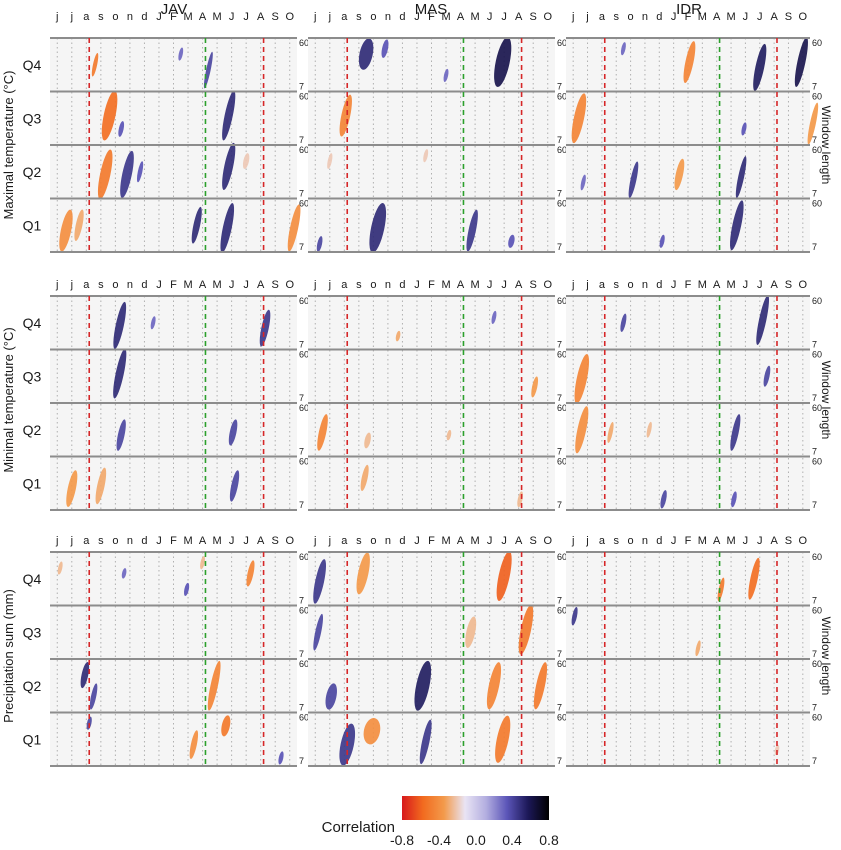 The height and width of the screenshot is (850, 841). What do you see at coordinates (788, 17) in the screenshot?
I see `month-label: S` at bounding box center [788, 17].